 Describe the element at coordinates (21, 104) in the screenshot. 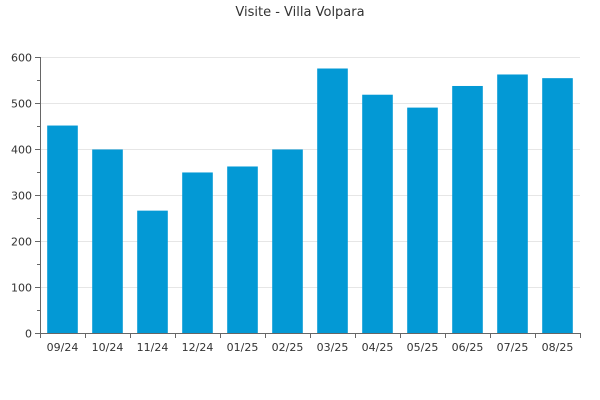

I see `y-tick-label: 500` at that location.